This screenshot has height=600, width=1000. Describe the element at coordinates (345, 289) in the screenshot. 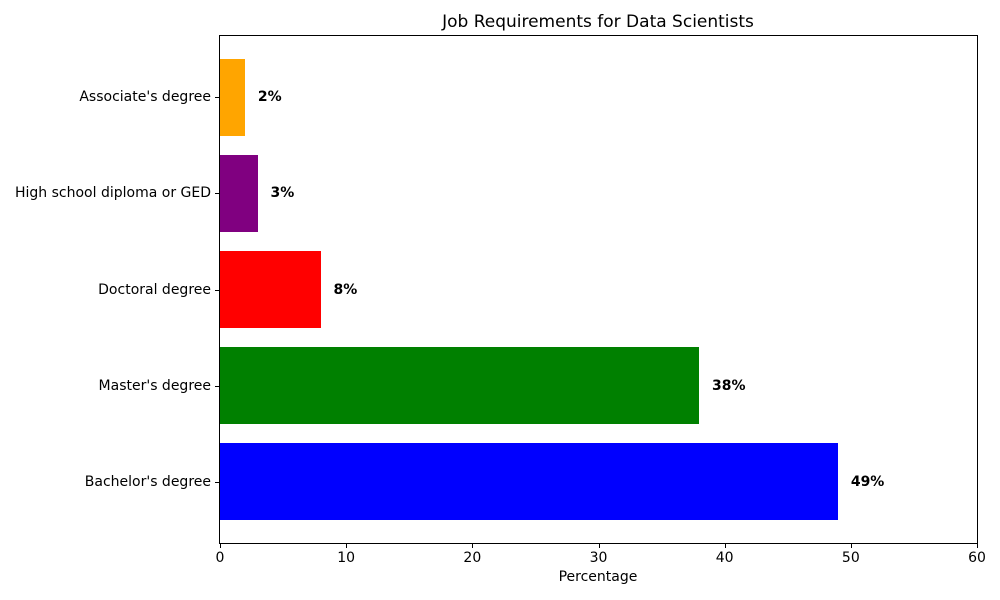

I see `bar-value-label: 8%` at that location.